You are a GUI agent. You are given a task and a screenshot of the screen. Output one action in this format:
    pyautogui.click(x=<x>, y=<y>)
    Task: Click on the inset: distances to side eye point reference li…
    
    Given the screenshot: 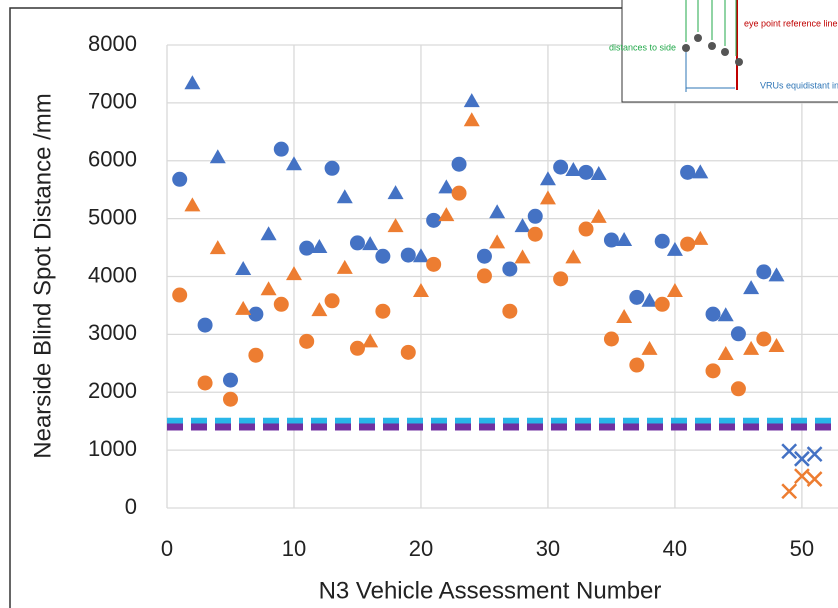 What is the action you would take?
    pyautogui.click(x=723, y=51)
    